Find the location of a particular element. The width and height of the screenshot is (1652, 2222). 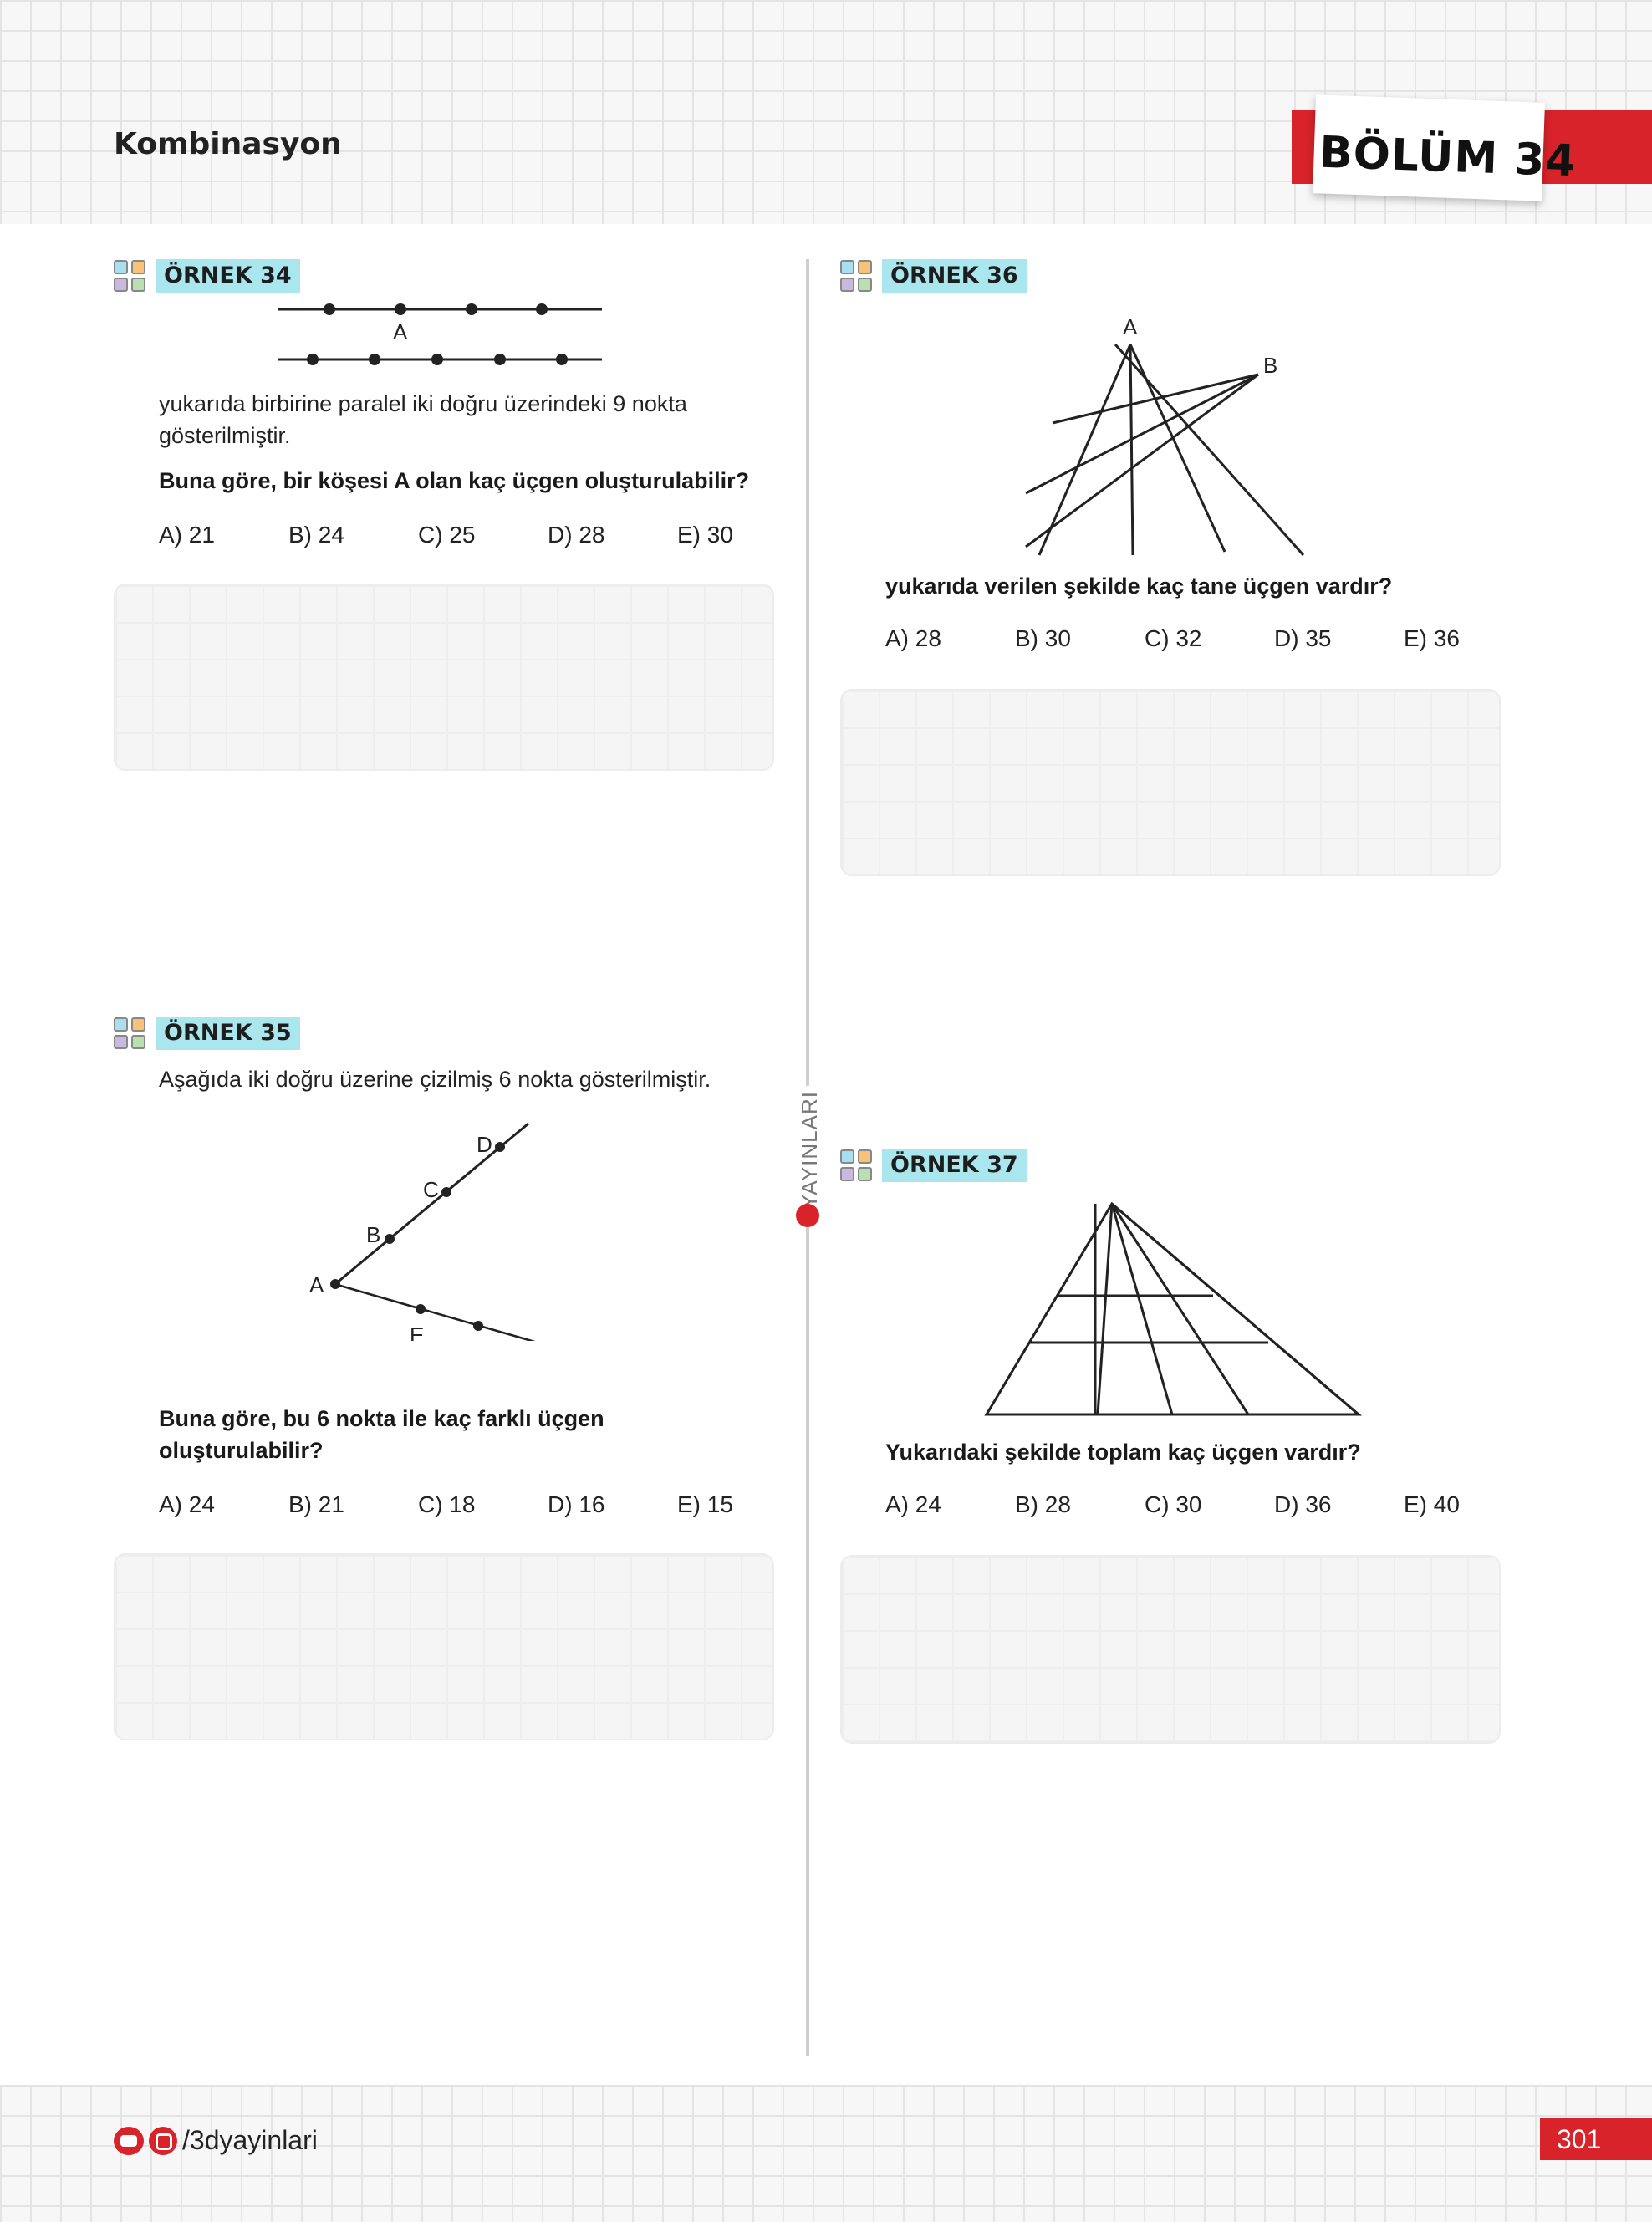

option-c: C) 30 is located at coordinates (1173, 1504).